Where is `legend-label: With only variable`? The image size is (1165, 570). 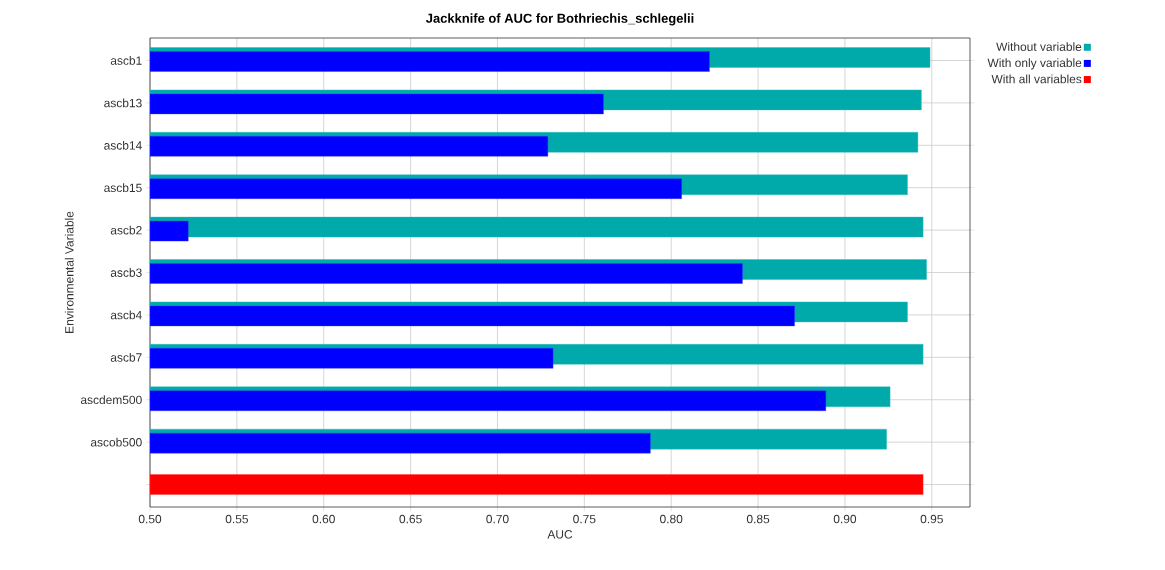
legend-label: With only variable is located at coordinates (1034, 64).